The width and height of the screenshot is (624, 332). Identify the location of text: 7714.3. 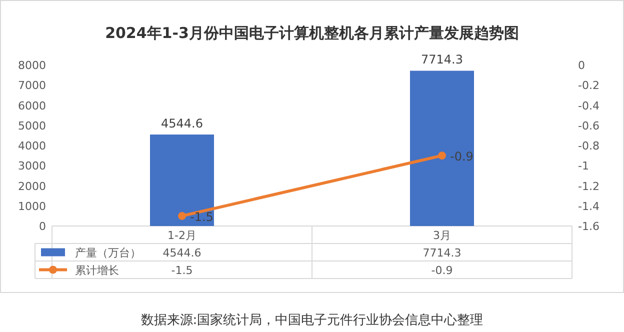
(442, 59).